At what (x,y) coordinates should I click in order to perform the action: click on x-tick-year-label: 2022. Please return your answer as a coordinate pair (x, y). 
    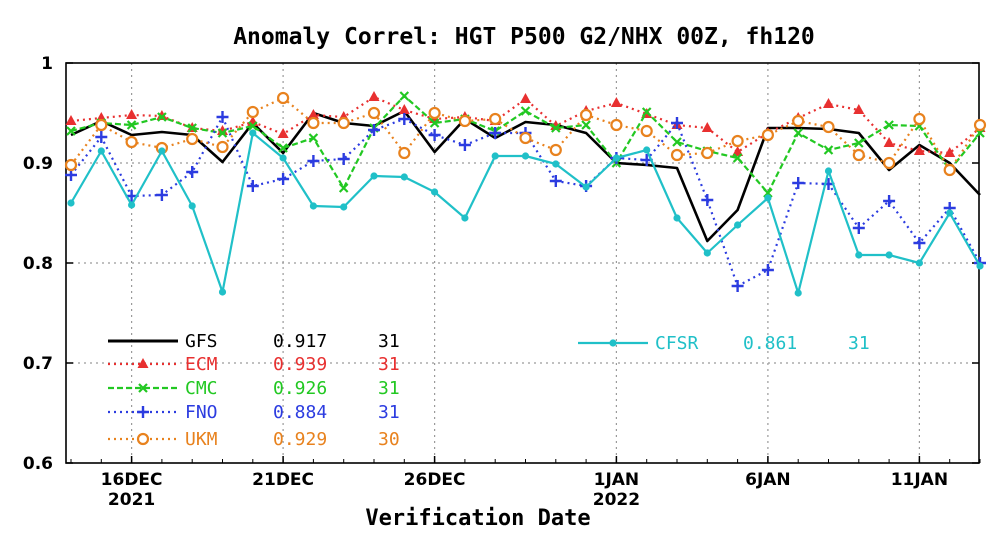
    Looking at the image, I should click on (616, 500).